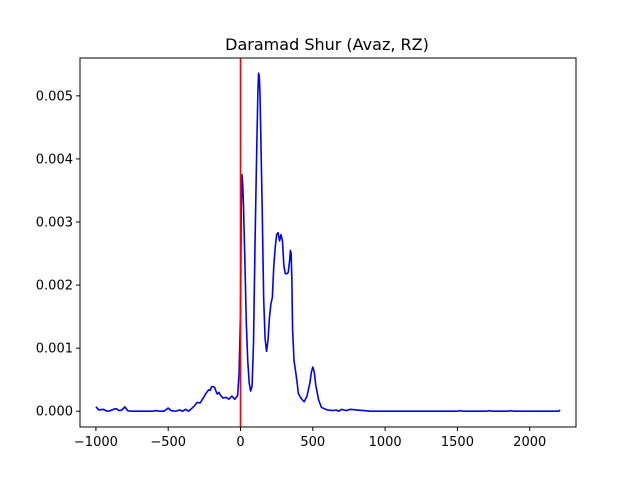  I want to click on y-tick-label: 0.003, so click(54, 223).